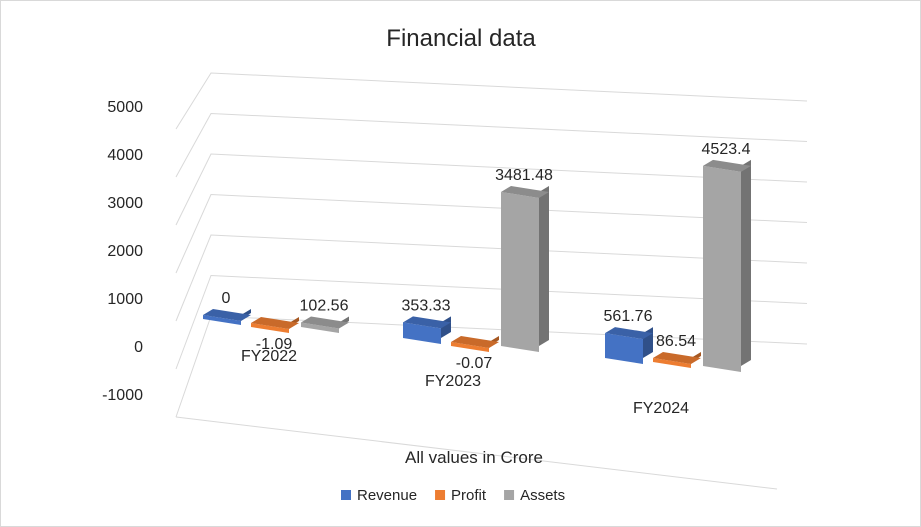  Describe the element at coordinates (125, 203) in the screenshot. I see `y-tick-label: 3000` at that location.